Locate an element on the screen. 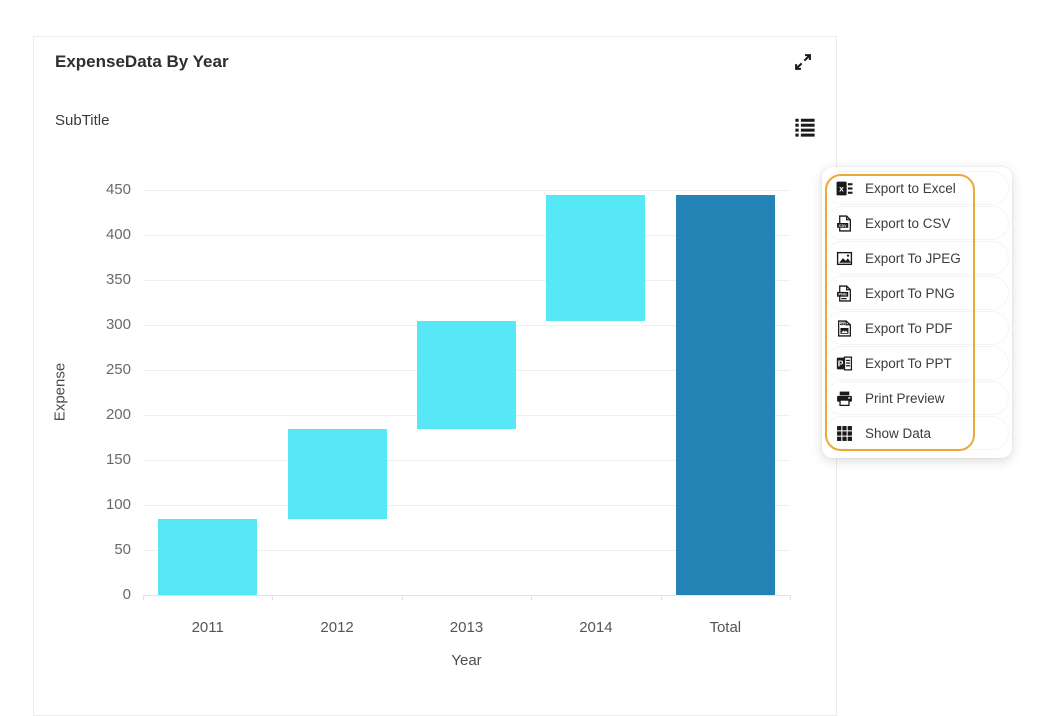  widget-title: ExpenseData By Year is located at coordinates (142, 61).